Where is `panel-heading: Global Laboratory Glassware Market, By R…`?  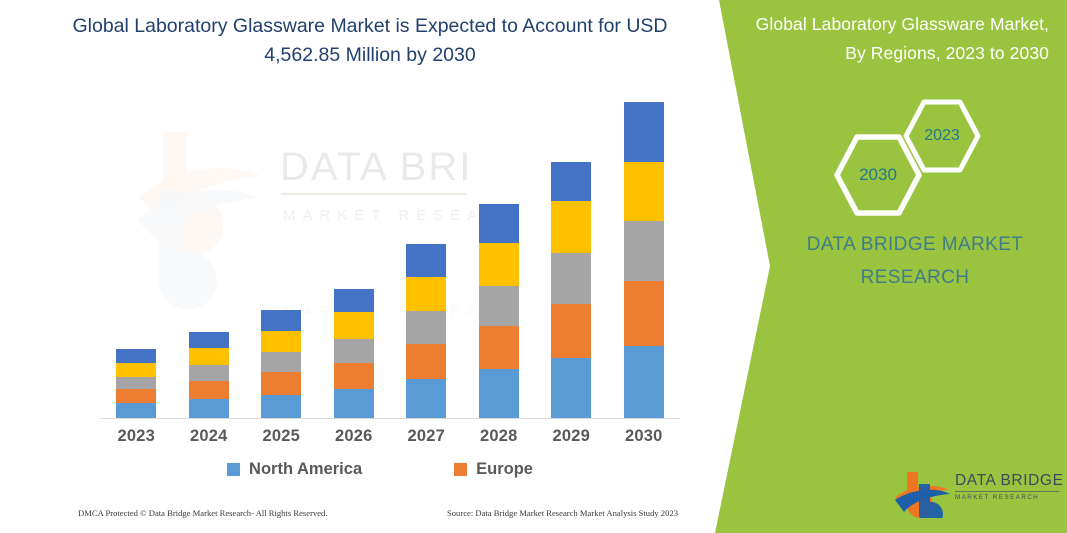 panel-heading: Global Laboratory Glassware Market, By R… is located at coordinates (902, 38).